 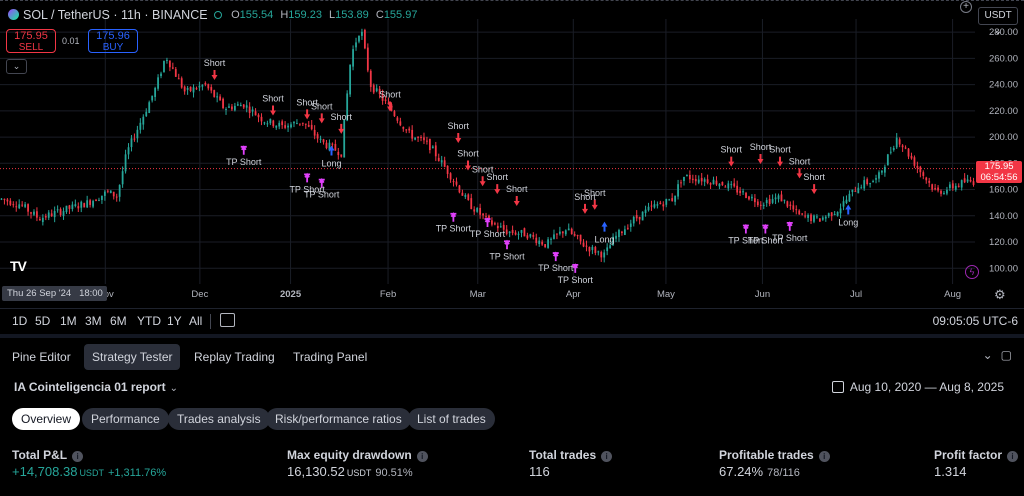 What do you see at coordinates (512, 321) in the screenshot?
I see `timeframe-toolbar: 1D 5D 1M 3M 6M YTD 1Y All 09:05:05 UTC-6` at bounding box center [512, 321].